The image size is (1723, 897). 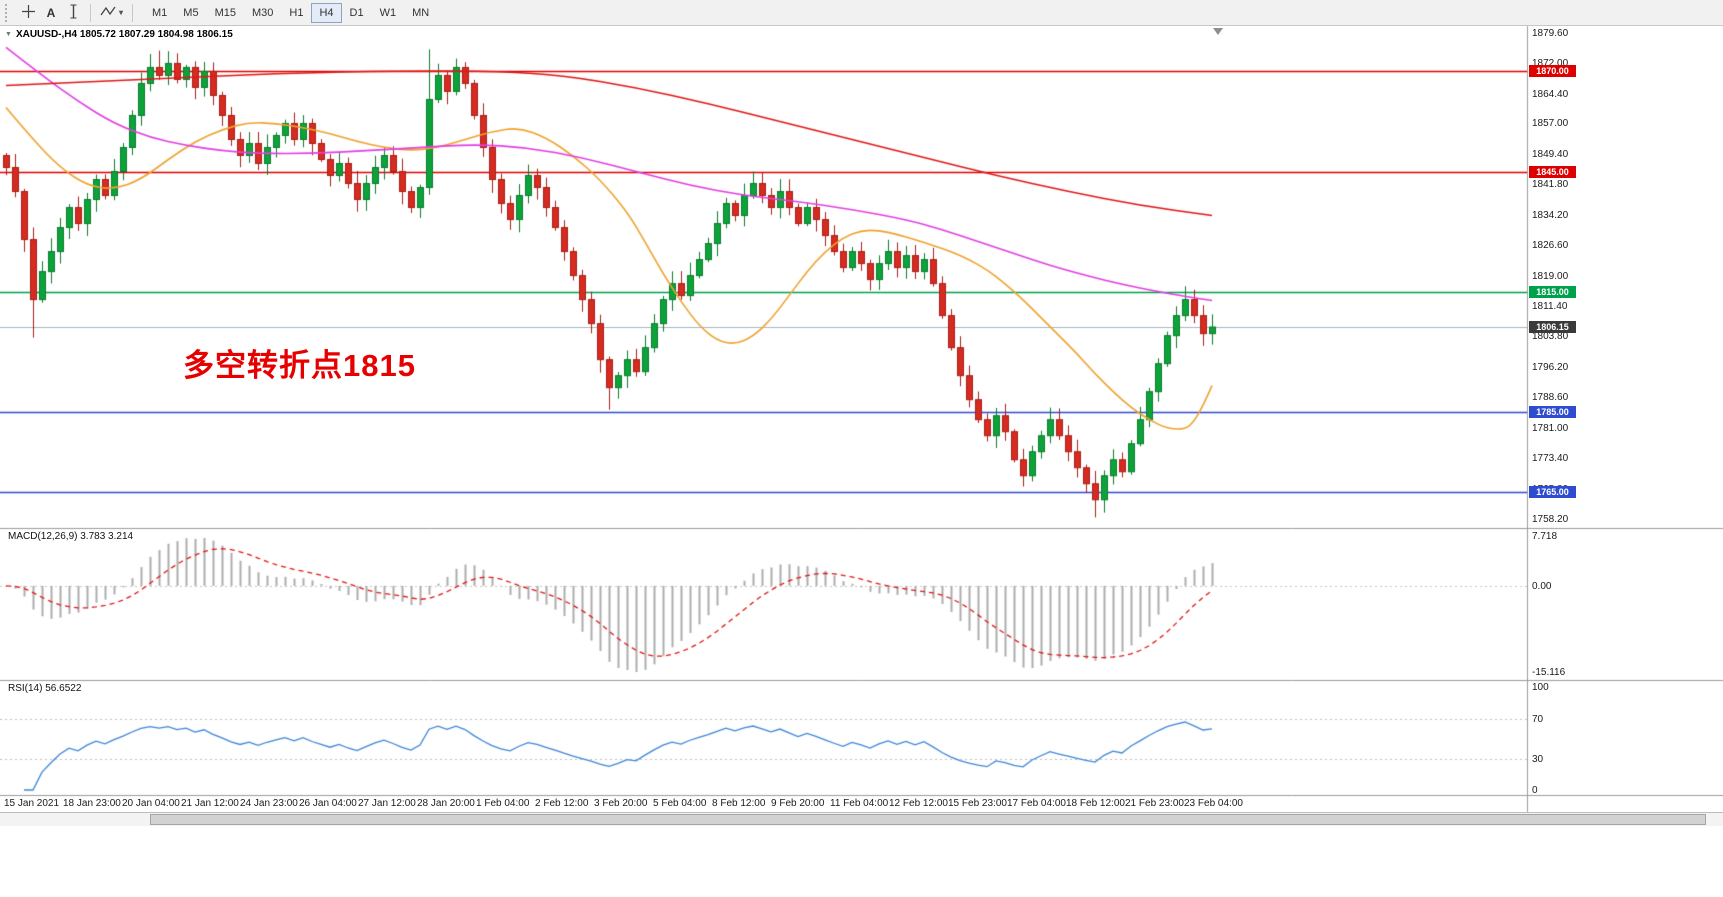 I want to click on time-axis-label: 3 Feb 20:00, so click(x=621, y=803).